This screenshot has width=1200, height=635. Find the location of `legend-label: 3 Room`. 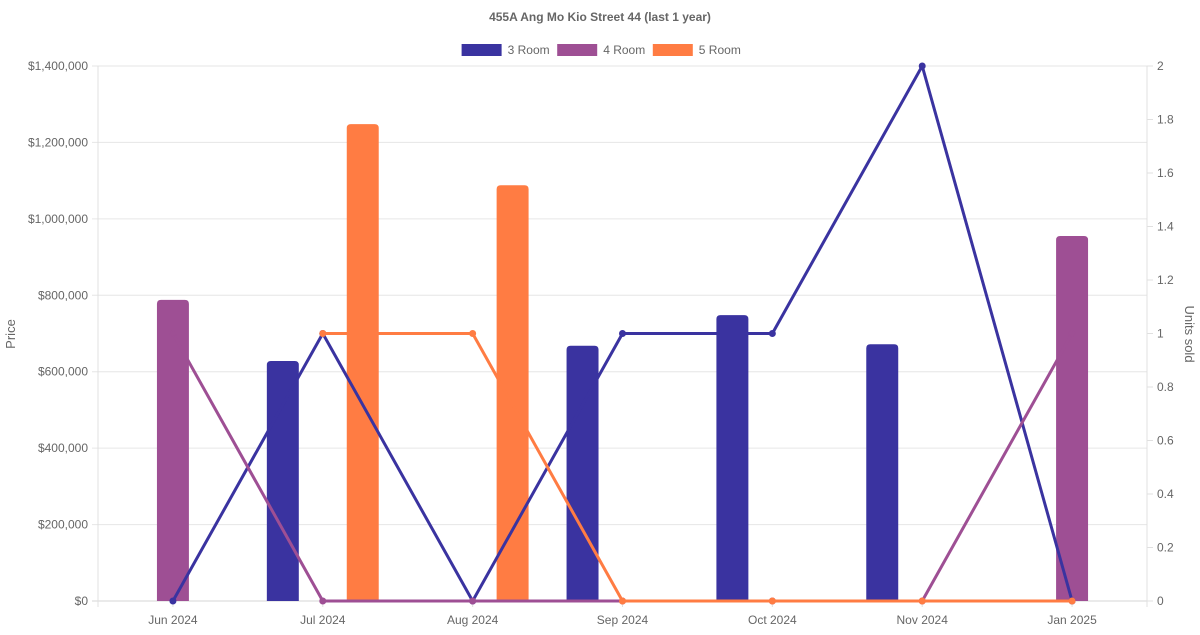

legend-label: 3 Room is located at coordinates (529, 50).